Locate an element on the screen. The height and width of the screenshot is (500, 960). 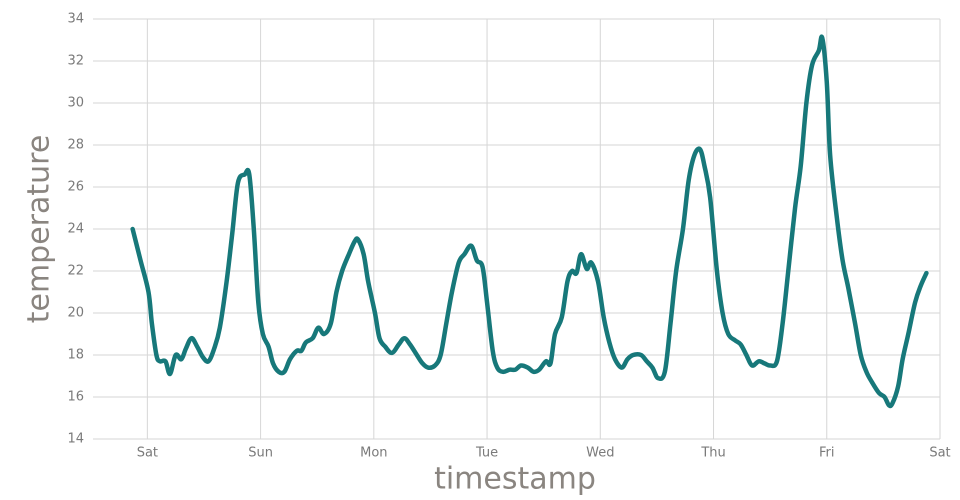
y-tick-label: 20 is located at coordinates (75, 313).